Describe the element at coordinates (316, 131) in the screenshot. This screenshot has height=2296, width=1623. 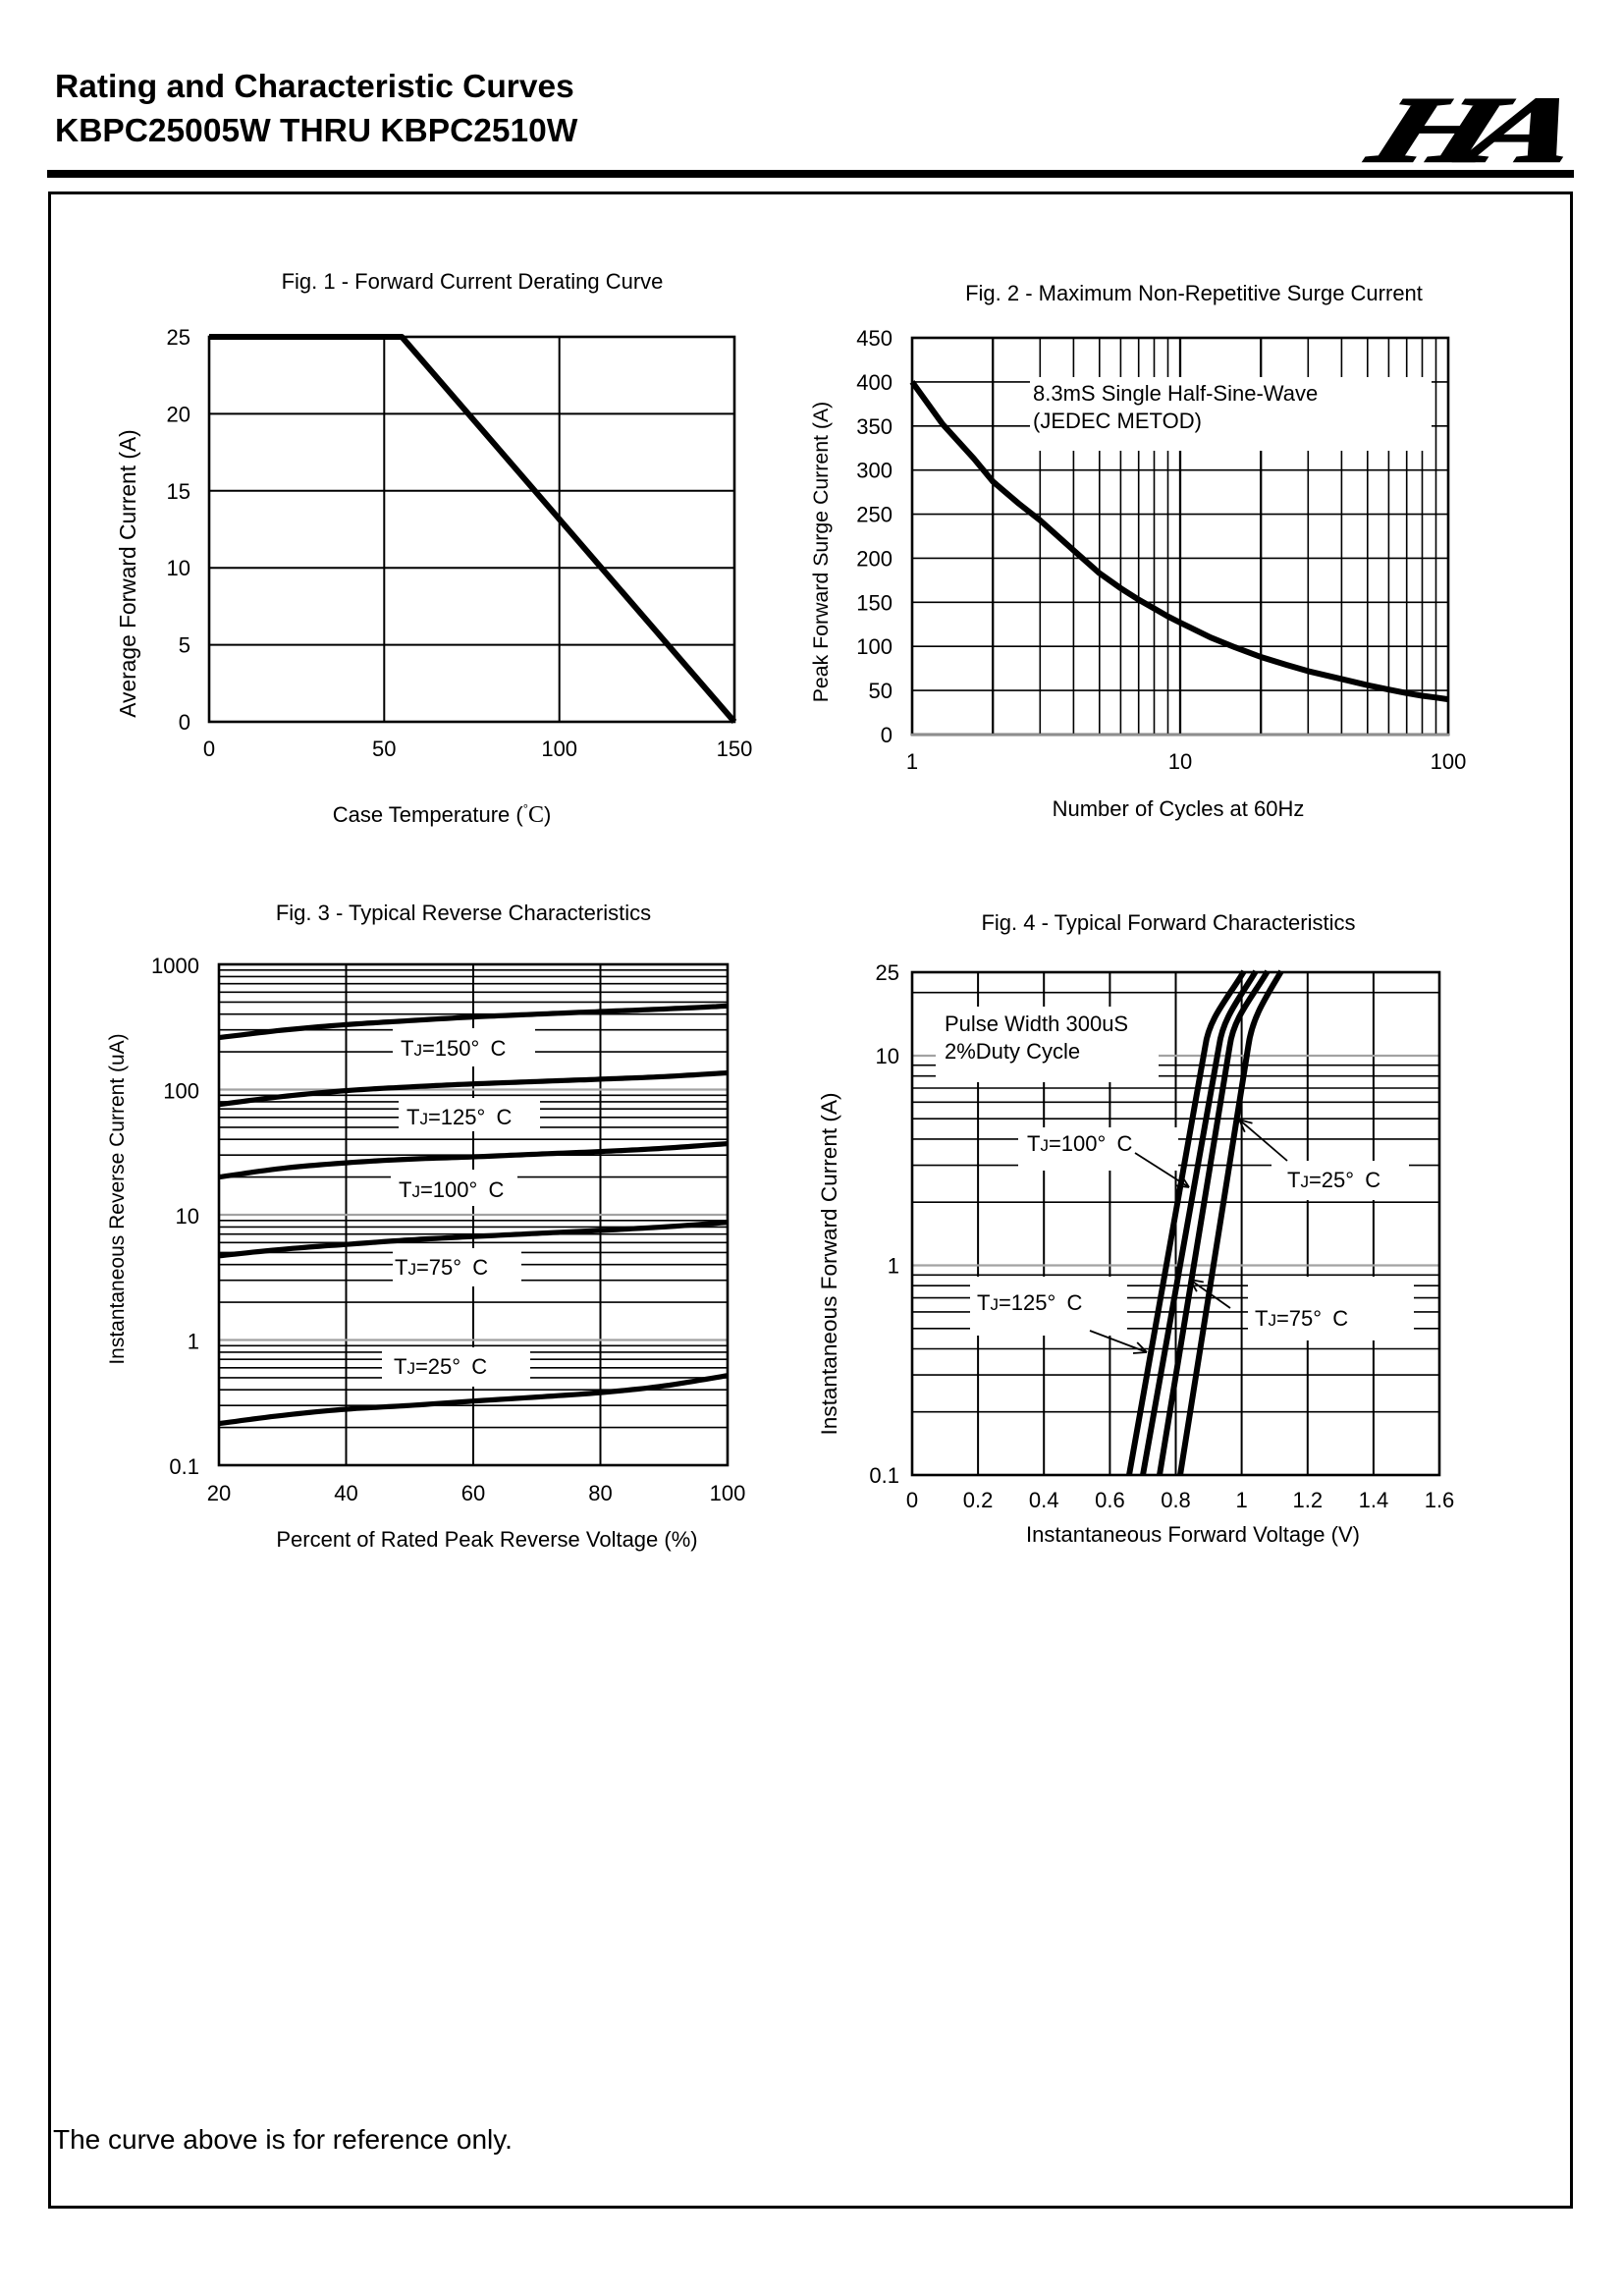
I see `svg-text: KBPC25005W THRU KBPC2510W` at that location.